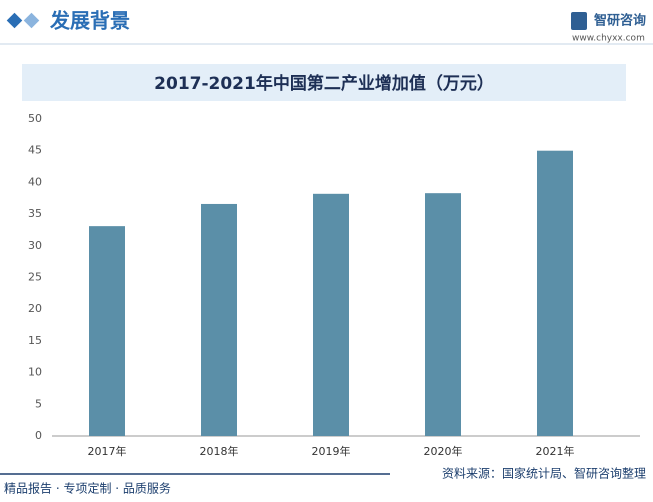 This screenshot has height=502, width=653. Describe the element at coordinates (608, 39) in the screenshot. I see `logo-url: www.chyxx.com` at that location.